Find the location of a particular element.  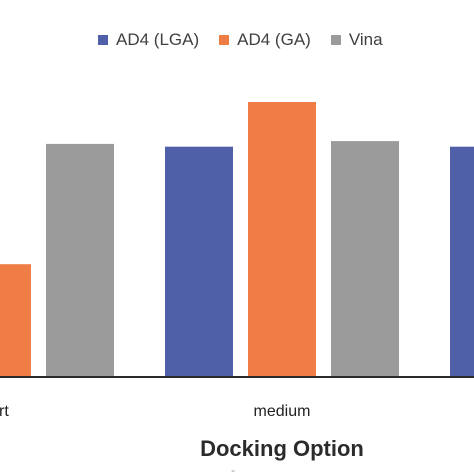

bar-vina-medium is located at coordinates (365, 258).